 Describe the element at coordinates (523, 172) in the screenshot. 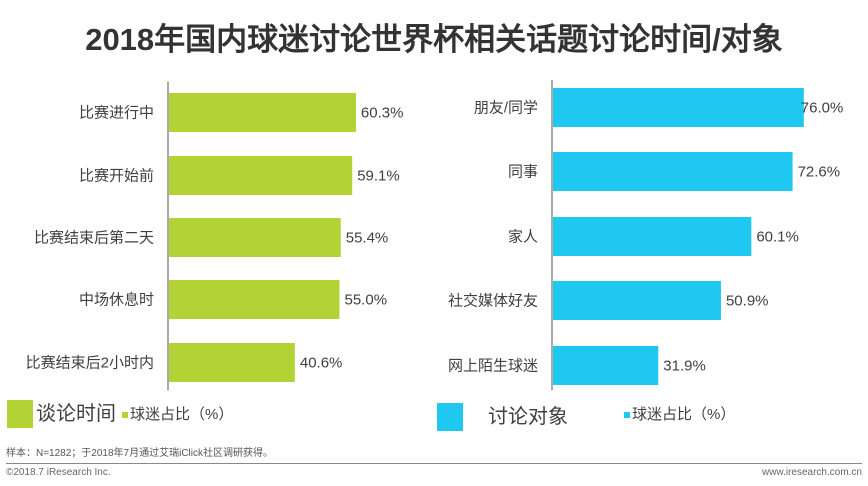

I see `category-label: 同事` at that location.